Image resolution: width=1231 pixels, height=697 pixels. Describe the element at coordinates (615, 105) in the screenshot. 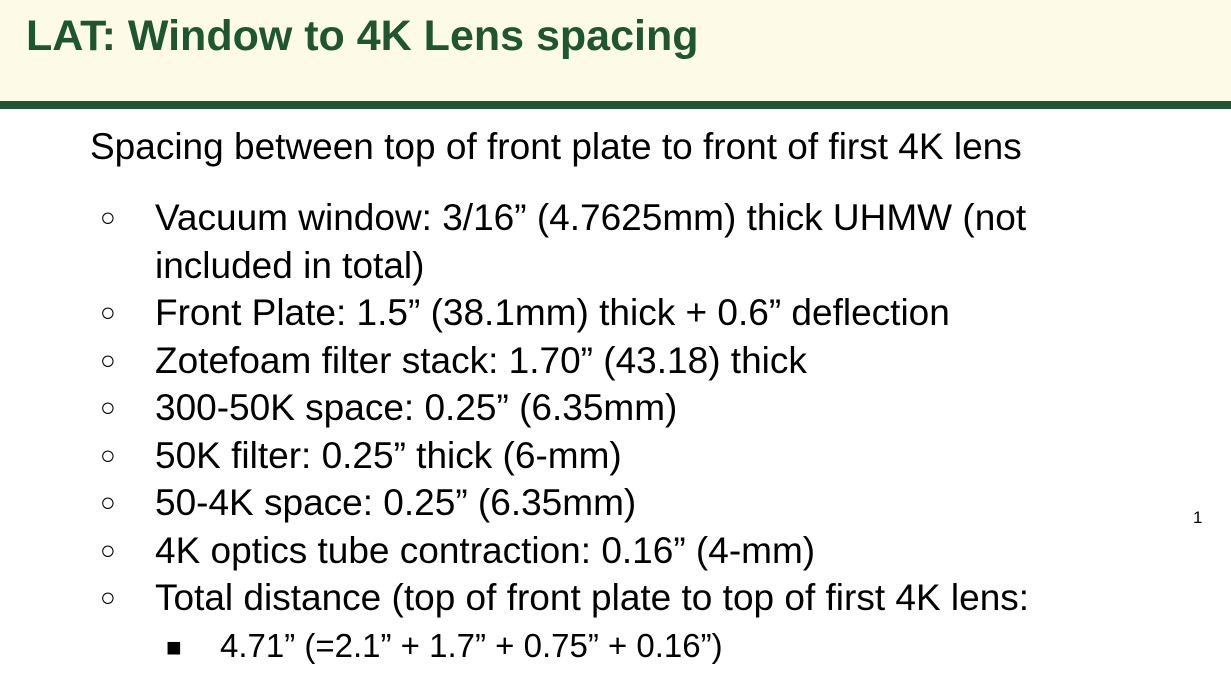

I see `header-divider` at that location.